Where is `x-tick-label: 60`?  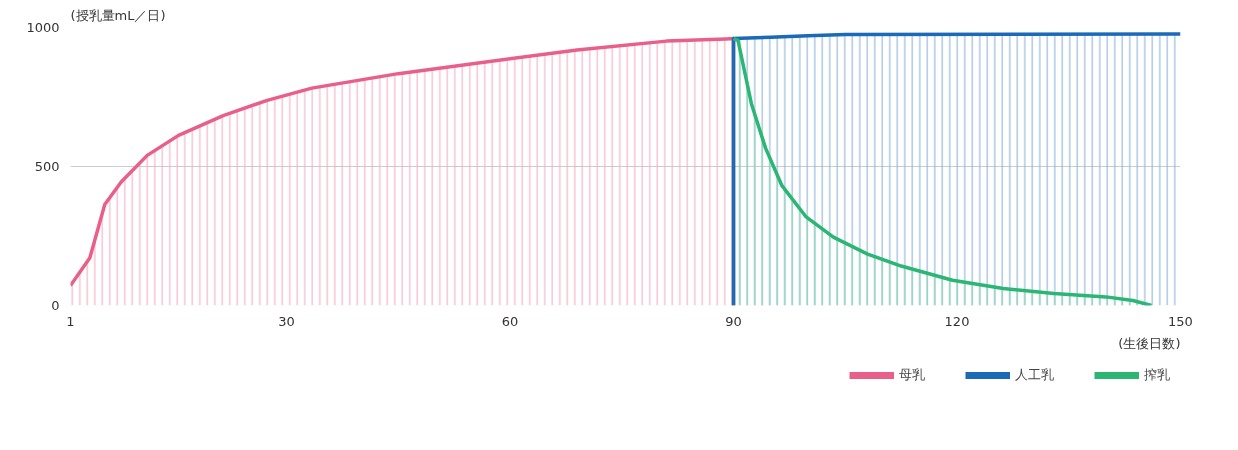 x-tick-label: 60 is located at coordinates (510, 321).